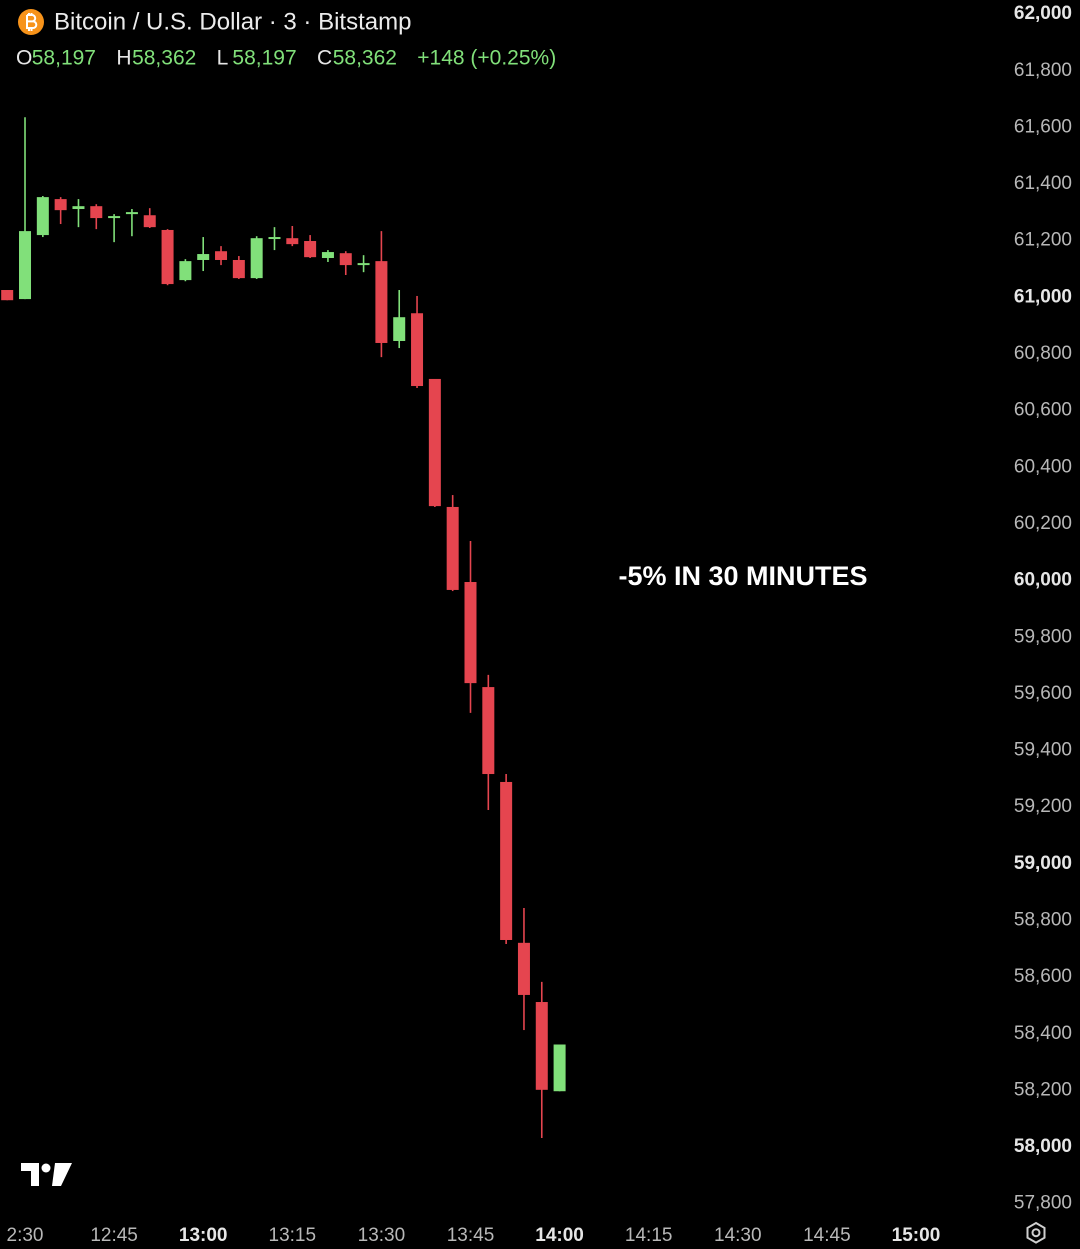 This screenshot has width=1080, height=1249. What do you see at coordinates (1043, 1146) in the screenshot?
I see `y-tick-label: 58,000` at bounding box center [1043, 1146].